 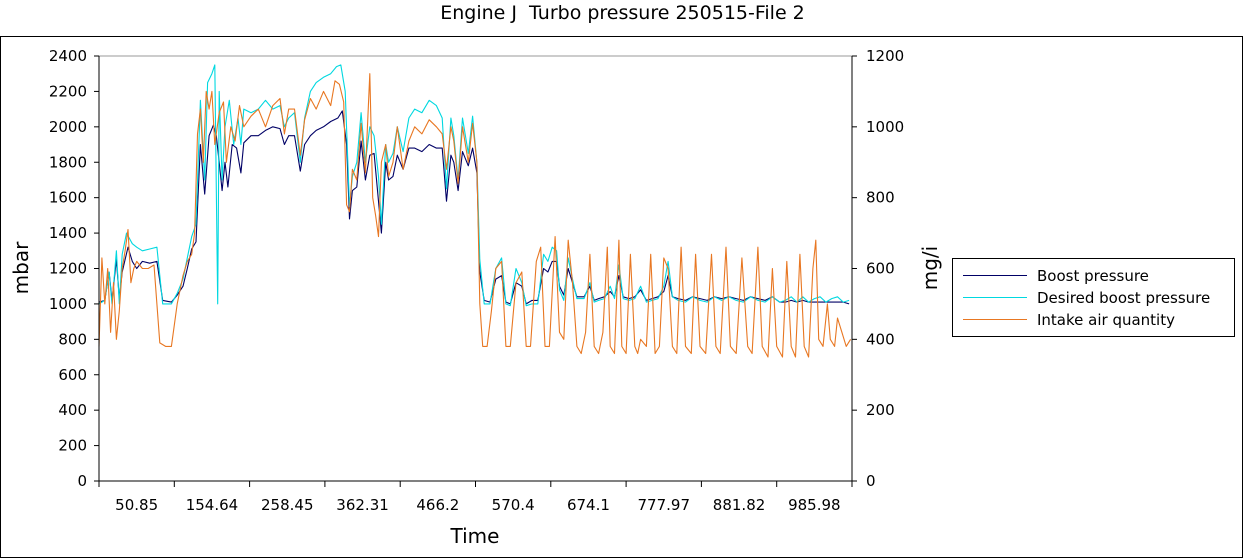 What do you see at coordinates (1106, 320) in the screenshot?
I see `legend-label-intake-air-quantity: Intake air quantity` at bounding box center [1106, 320].